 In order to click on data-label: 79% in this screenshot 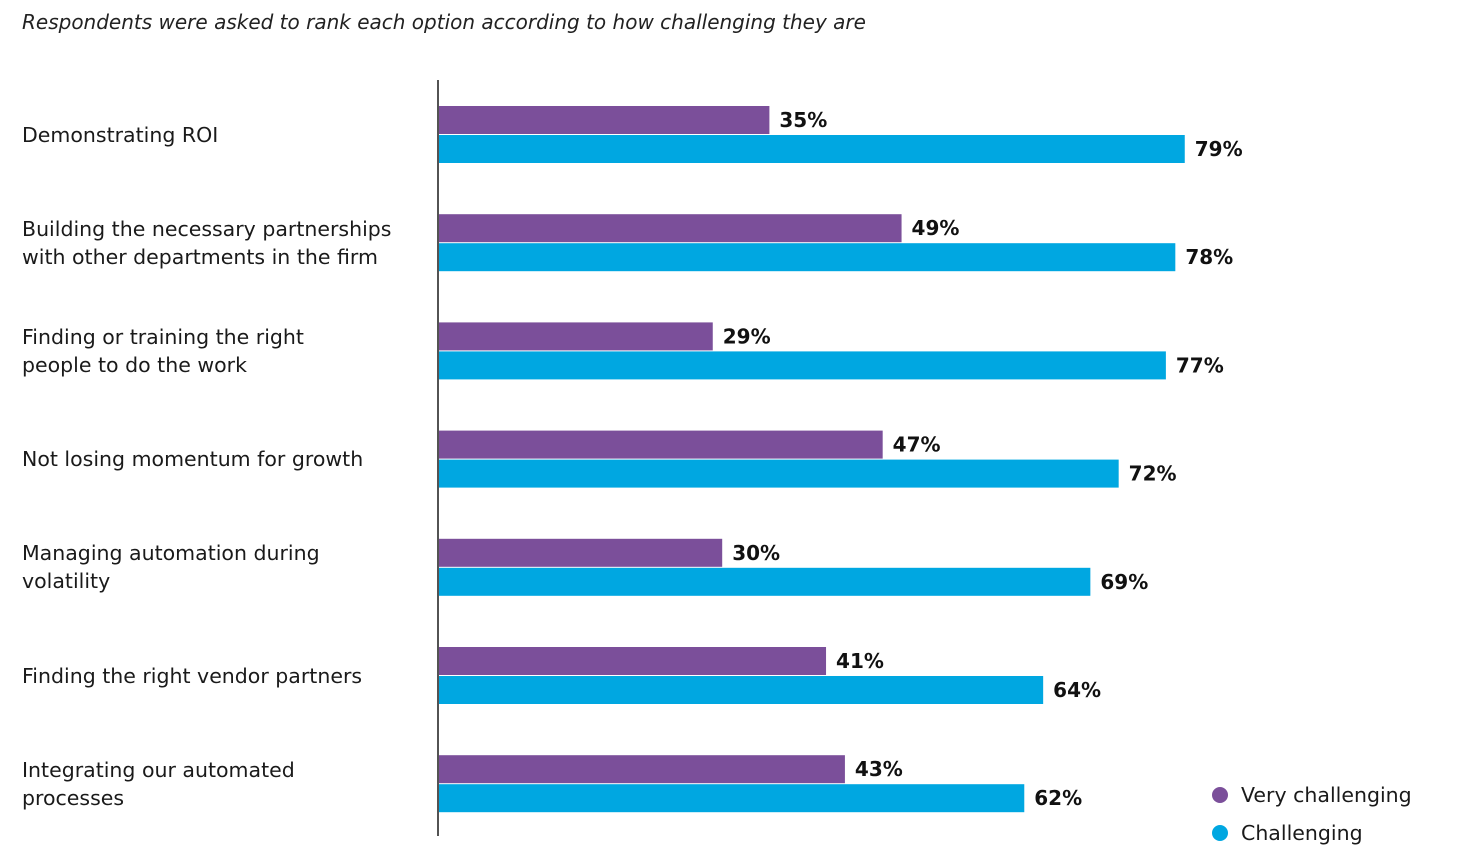, I will do `click(1219, 149)`.